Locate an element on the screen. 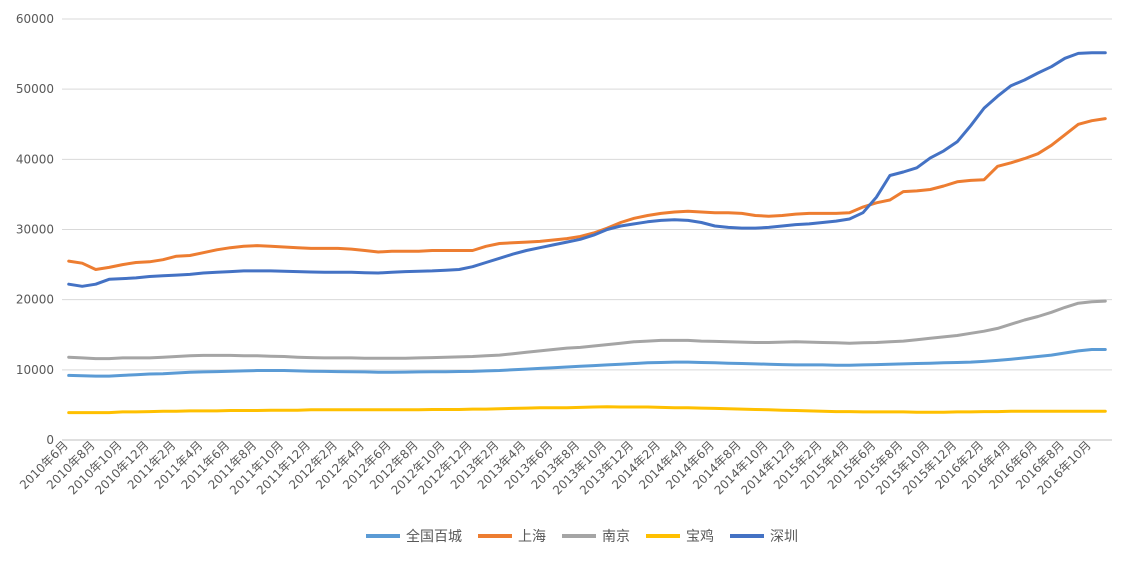  y-tick-label: 30000 is located at coordinates (35, 230).